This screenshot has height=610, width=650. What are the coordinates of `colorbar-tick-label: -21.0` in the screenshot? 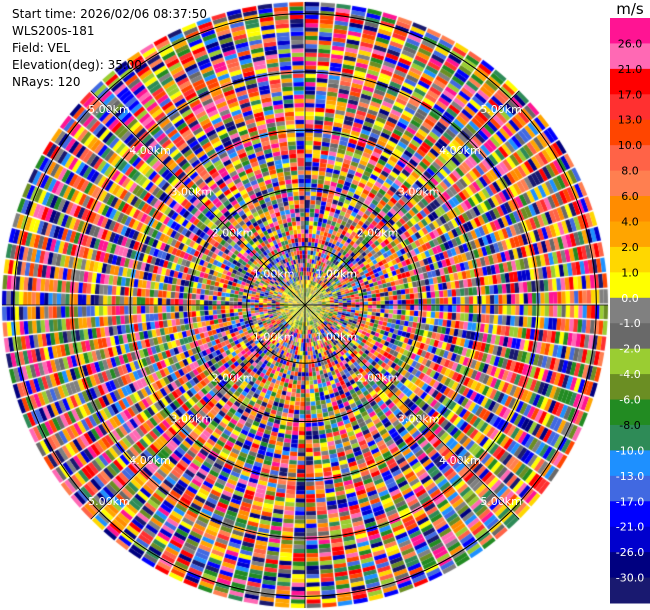 It's located at (630, 527).